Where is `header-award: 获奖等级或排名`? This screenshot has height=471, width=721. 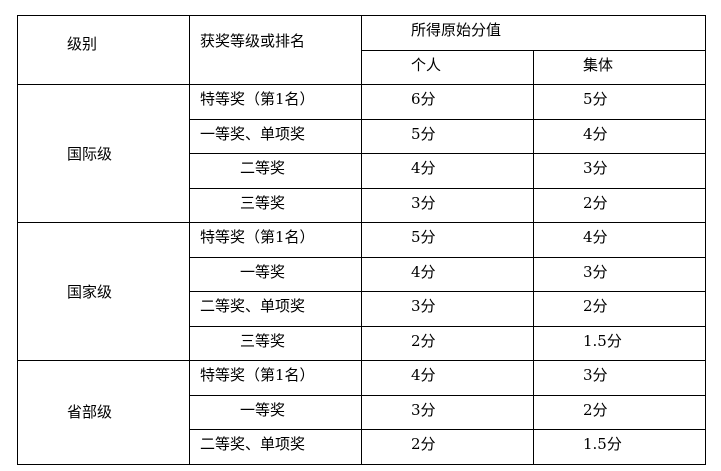
header-award: 获奖等级或排名 is located at coordinates (275, 50).